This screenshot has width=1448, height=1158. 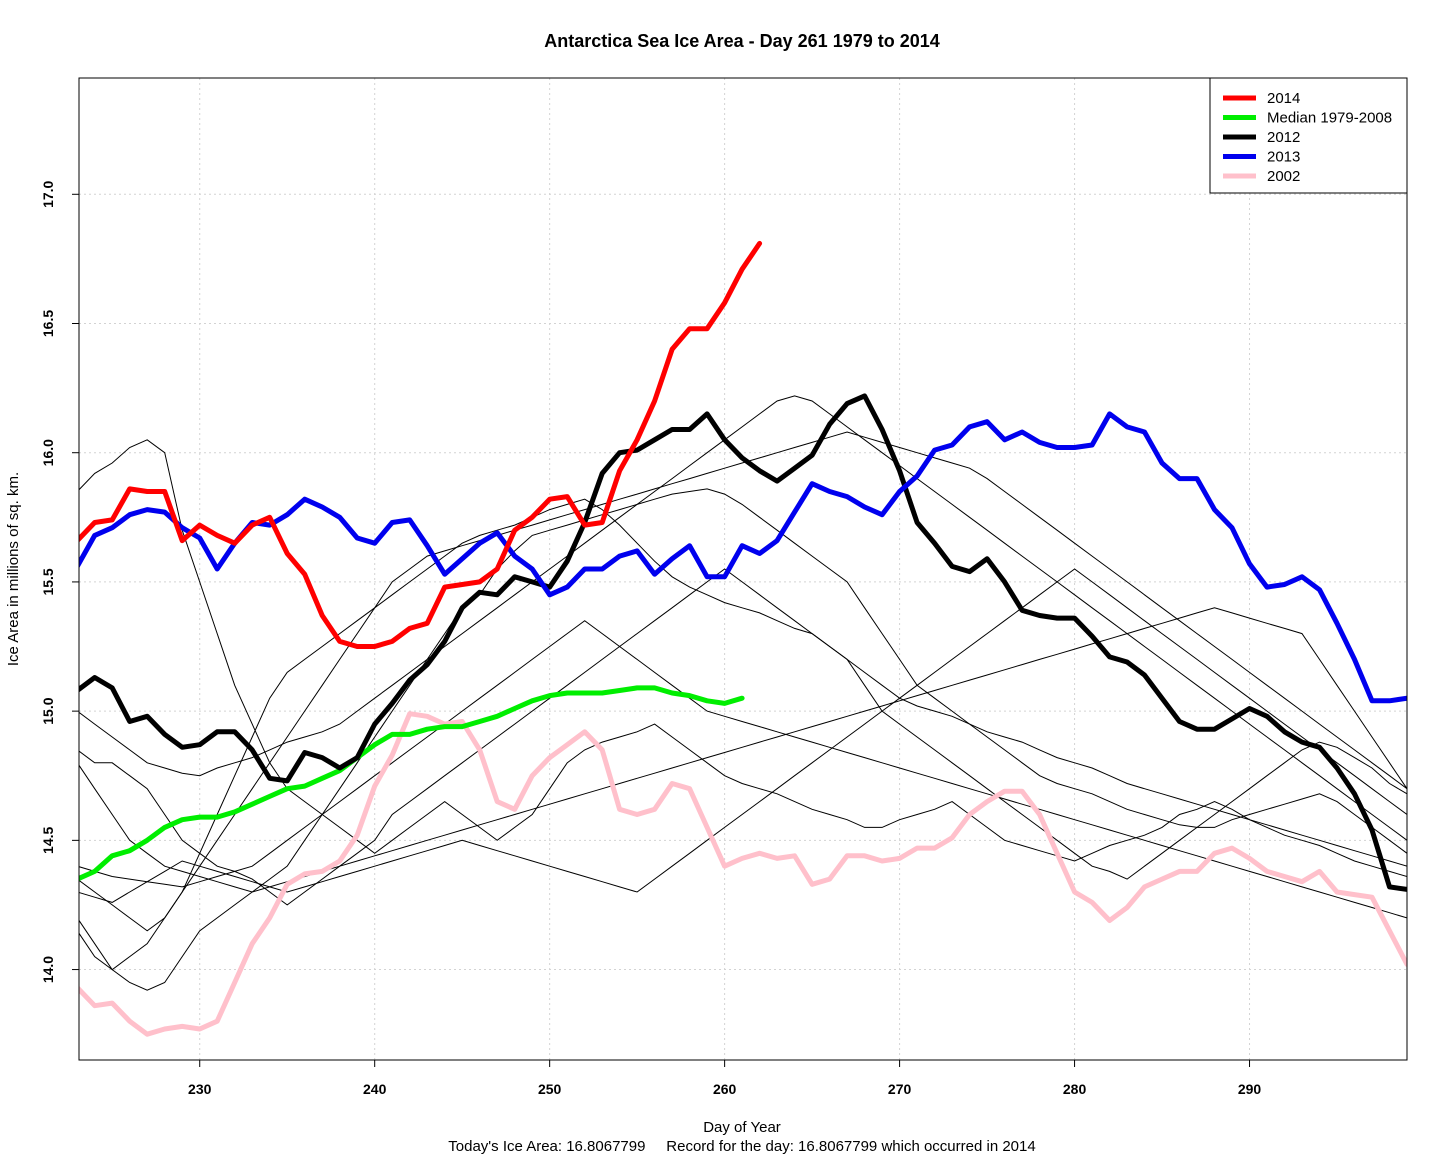 I want to click on x-tick-label: 260, so click(x=725, y=1089).